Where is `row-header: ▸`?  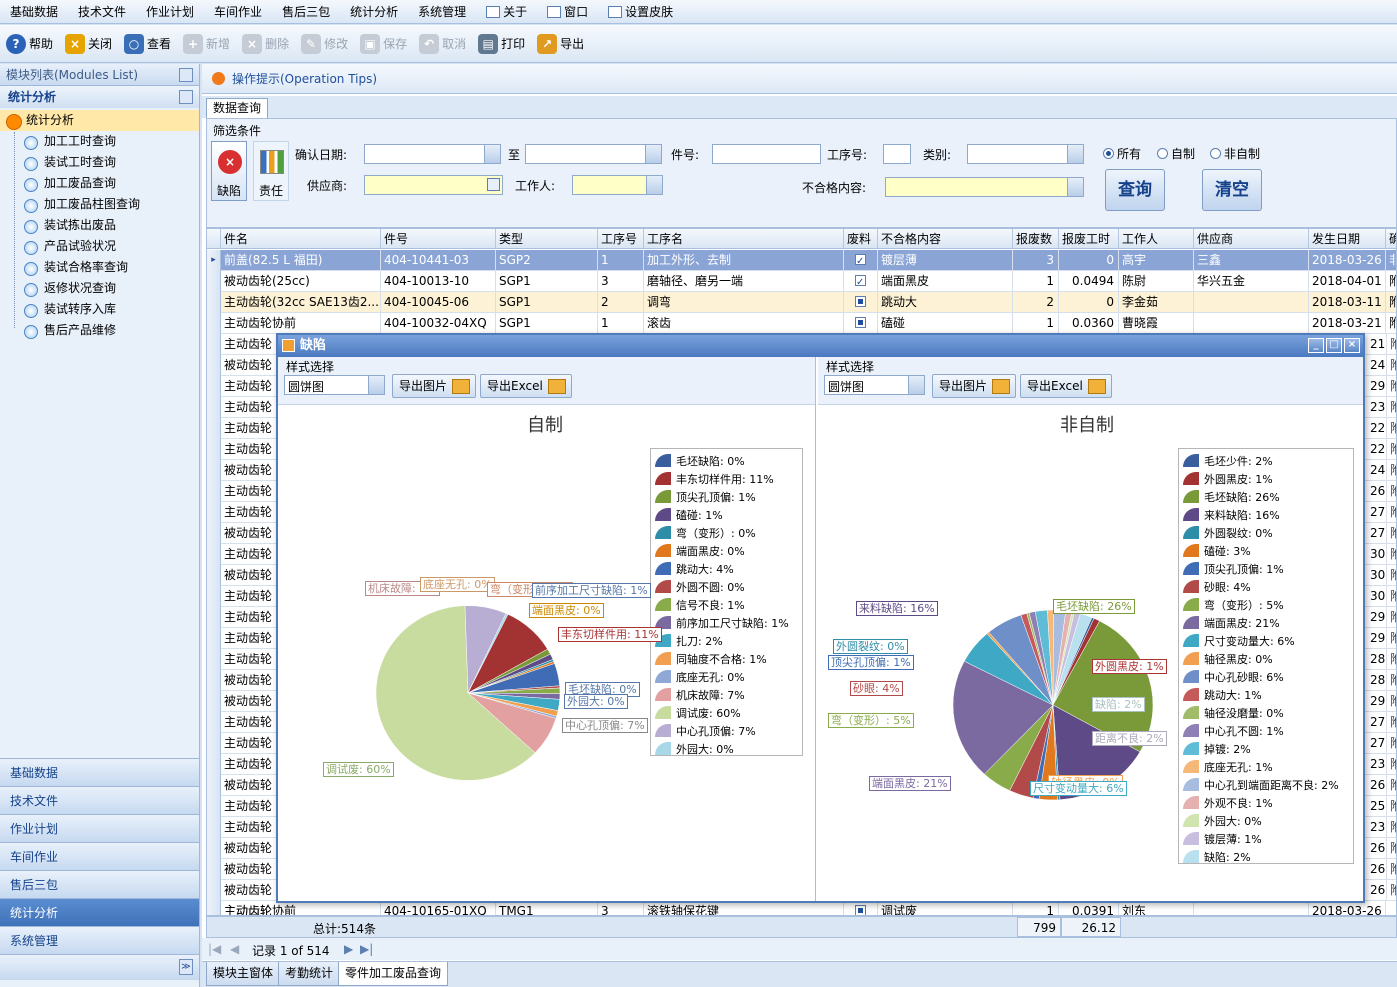
row-header: ▸ is located at coordinates (214, 260).